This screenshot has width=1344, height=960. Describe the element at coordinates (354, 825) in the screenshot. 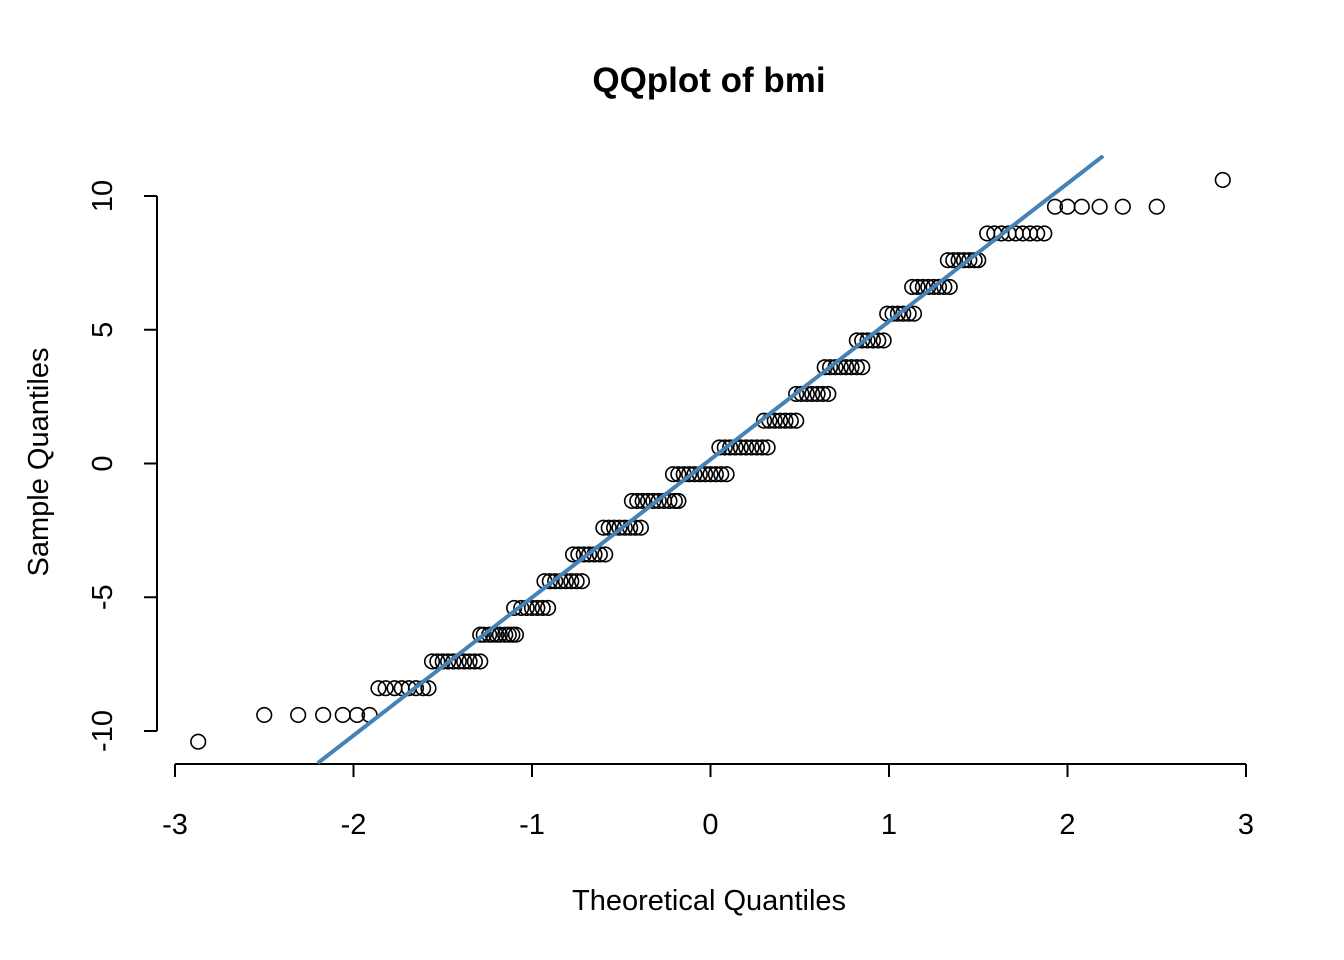

I see `x-tick-label: -2` at that location.